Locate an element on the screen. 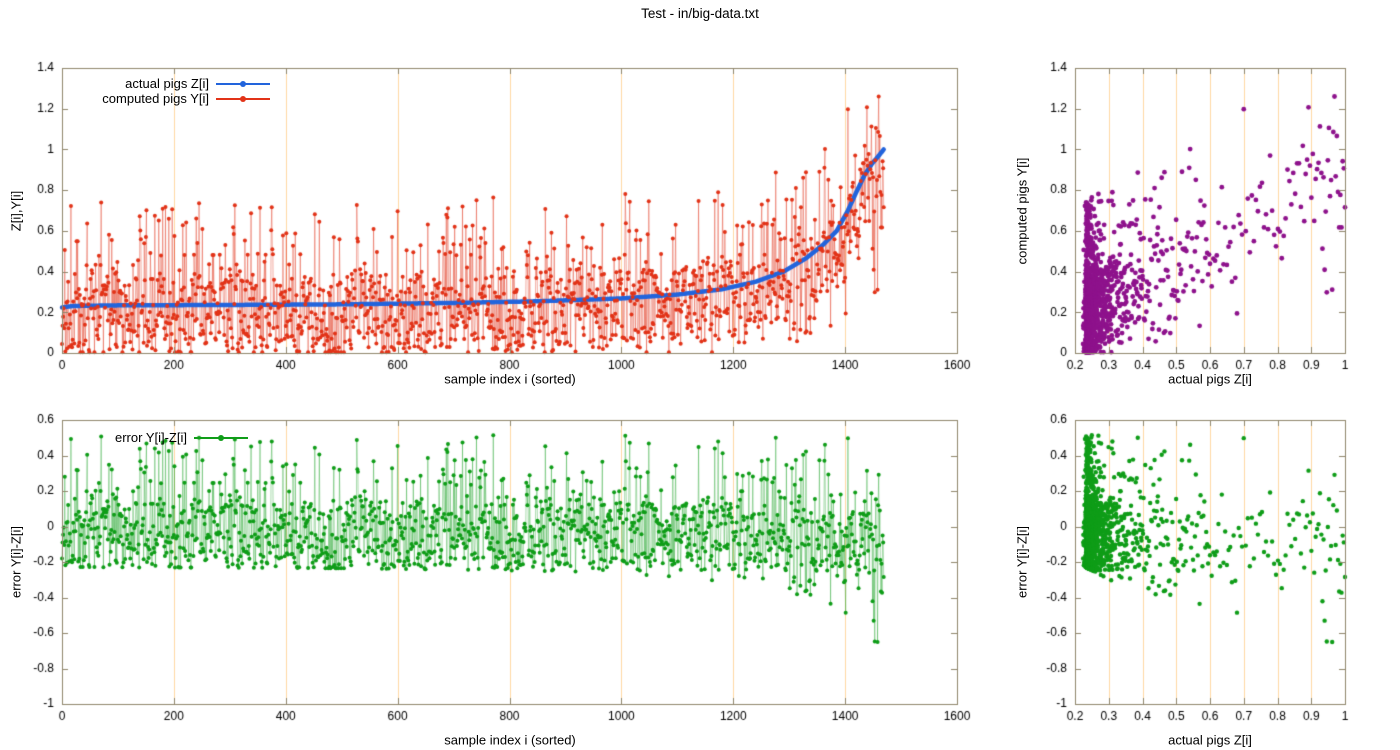  bottom-right-xaxis-label: actual pigs Z[i] is located at coordinates (1210, 740).